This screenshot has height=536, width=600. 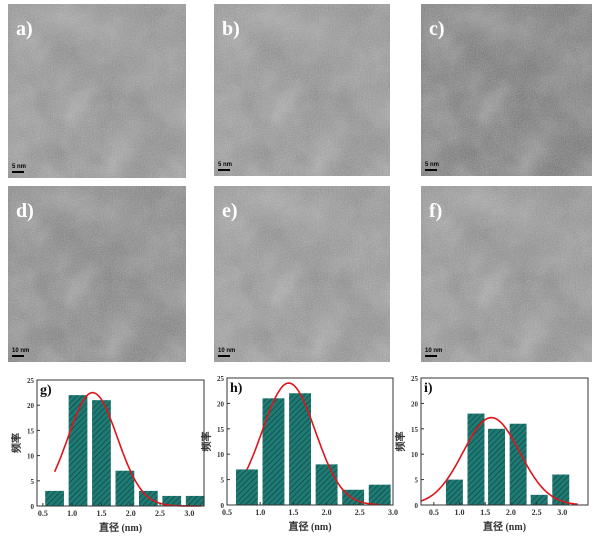 What do you see at coordinates (97, 91) in the screenshot?
I see `tem-image-a: a) 5 nm` at bounding box center [97, 91].